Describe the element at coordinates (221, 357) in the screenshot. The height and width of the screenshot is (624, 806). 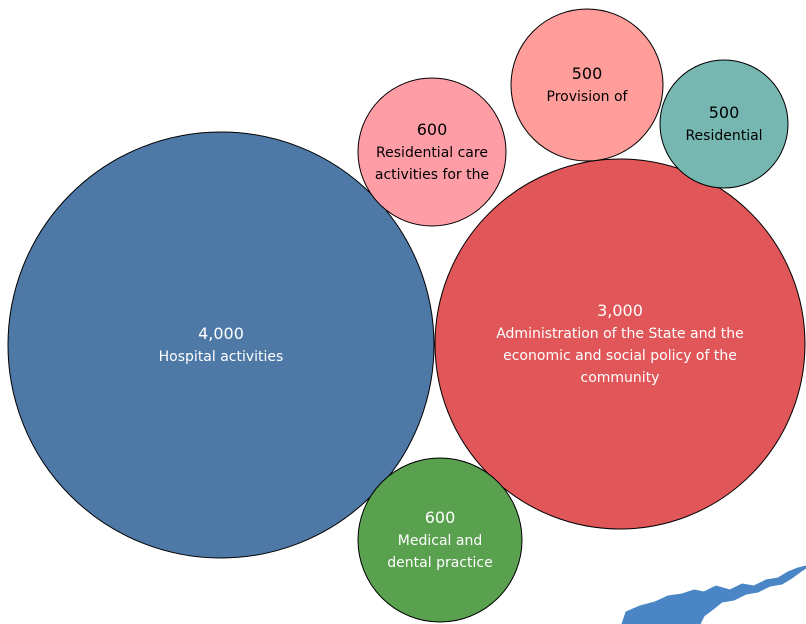
I see `bubble-category-label: Hospital activities` at that location.